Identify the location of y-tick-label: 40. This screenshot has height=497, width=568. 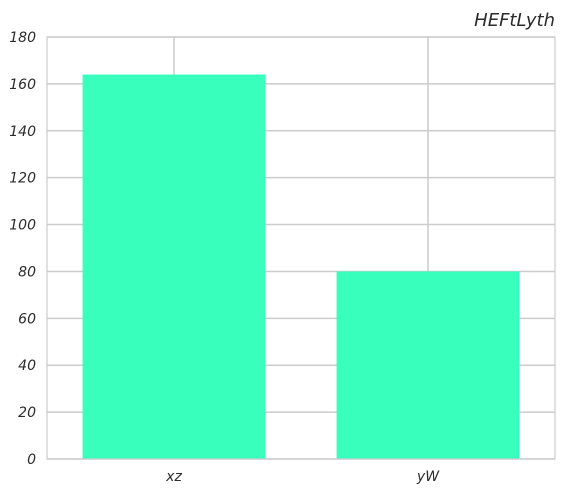
(27, 366).